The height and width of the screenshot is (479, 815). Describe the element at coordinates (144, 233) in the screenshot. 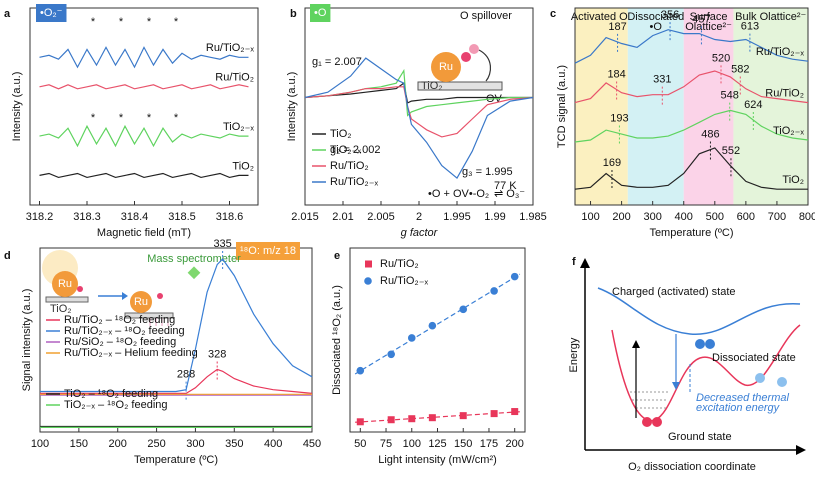

I see `x-axis-label: Magnetic field (mT)` at that location.